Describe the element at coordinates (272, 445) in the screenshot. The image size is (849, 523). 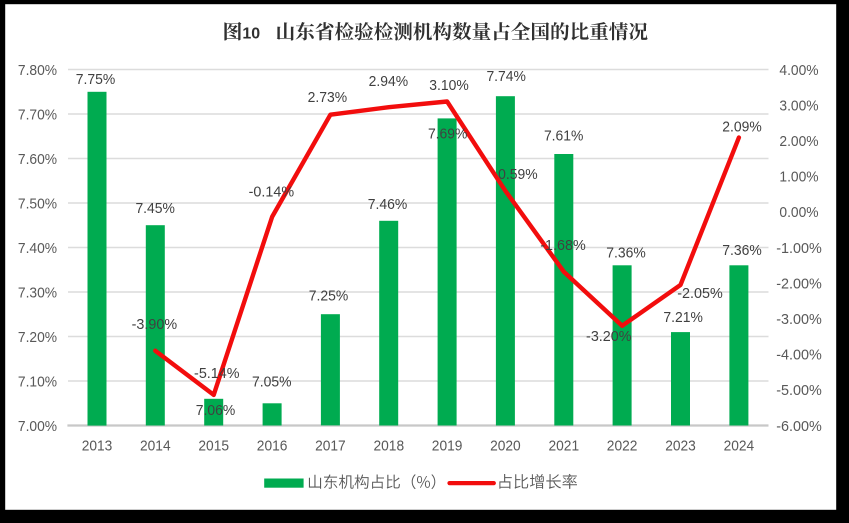
I see `svg-text: 2016` at that location.